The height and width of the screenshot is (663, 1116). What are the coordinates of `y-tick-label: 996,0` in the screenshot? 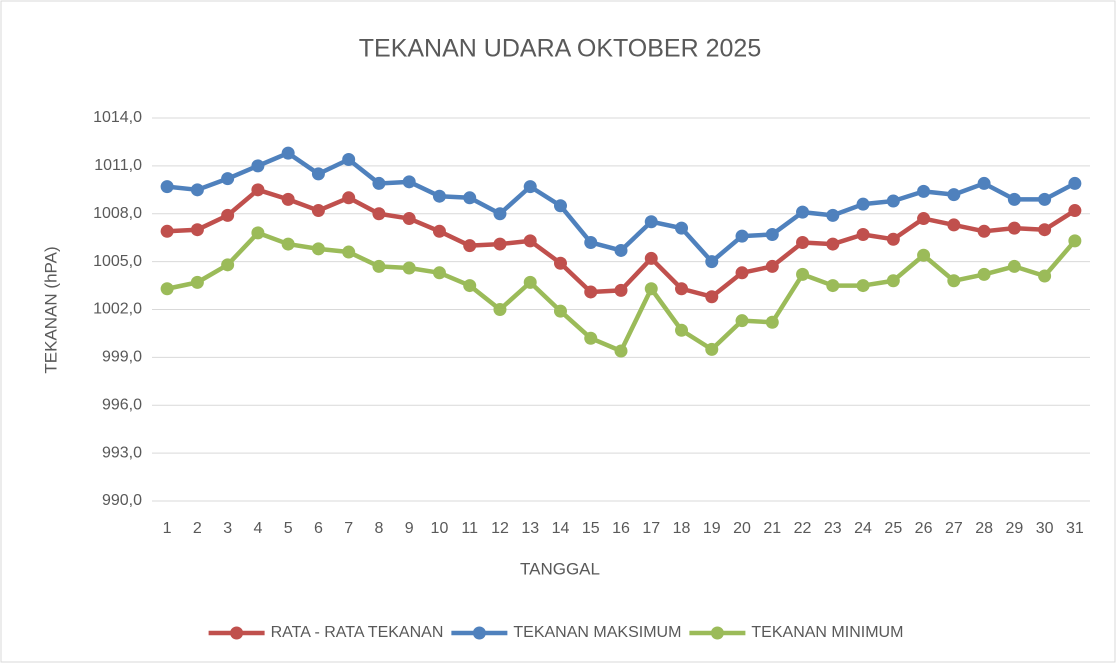 It's located at (122, 404).